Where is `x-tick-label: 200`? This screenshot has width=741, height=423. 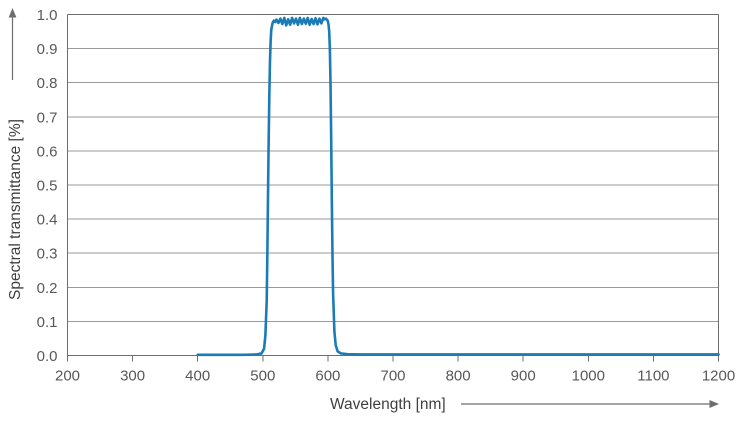 x-tick-label: 200 is located at coordinates (67, 376).